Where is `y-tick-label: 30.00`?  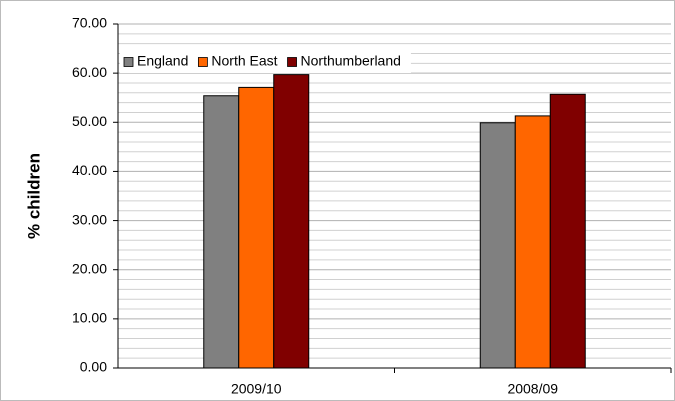
y-tick-label: 30.00 is located at coordinates (89, 219).